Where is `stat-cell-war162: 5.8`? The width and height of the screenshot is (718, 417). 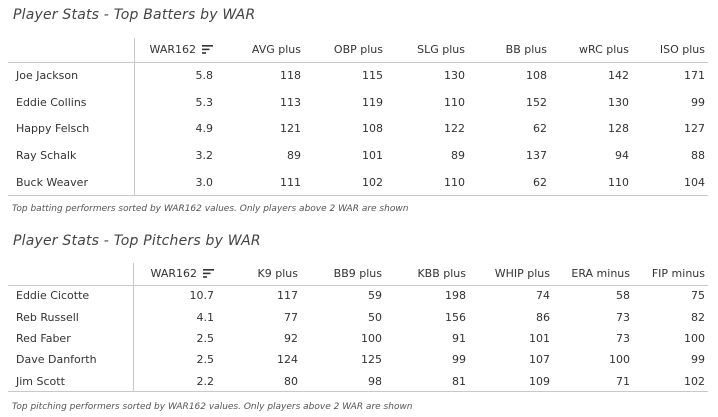
stat-cell-war162: 5.8 is located at coordinates (204, 76).